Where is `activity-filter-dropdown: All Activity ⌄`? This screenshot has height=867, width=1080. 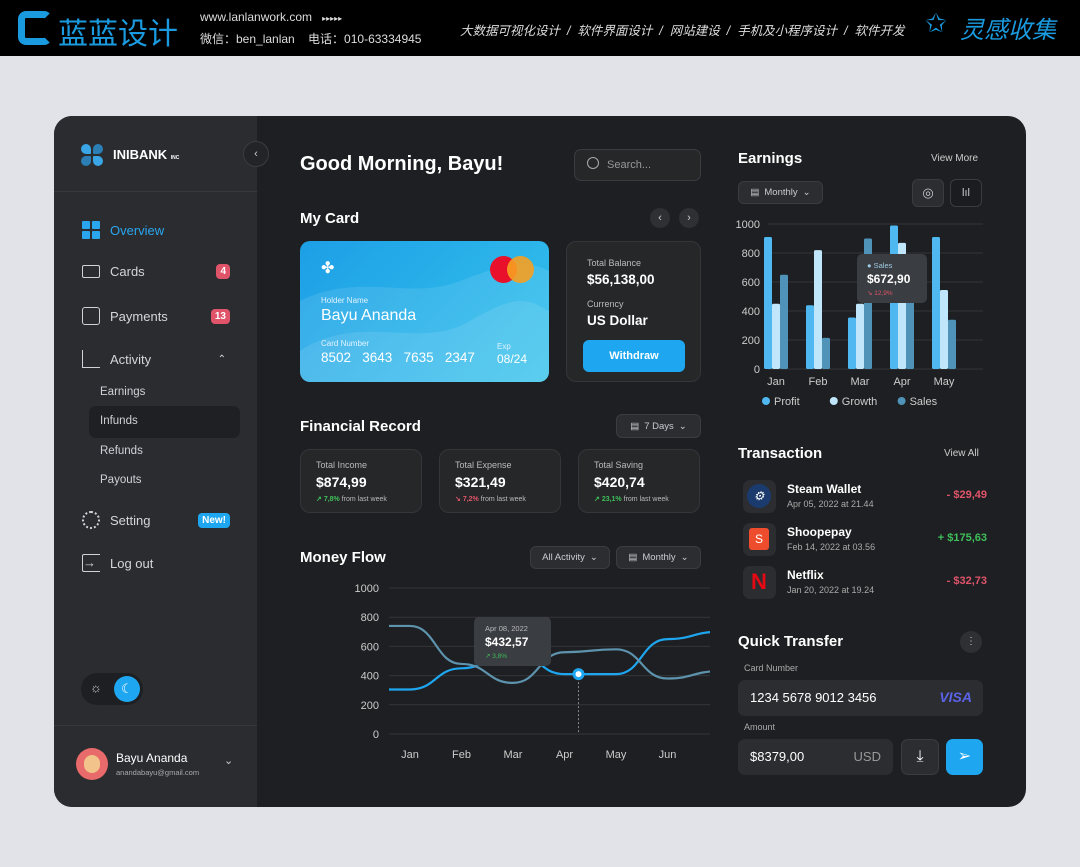
activity-filter-dropdown: All Activity ⌄ is located at coordinates (570, 557).